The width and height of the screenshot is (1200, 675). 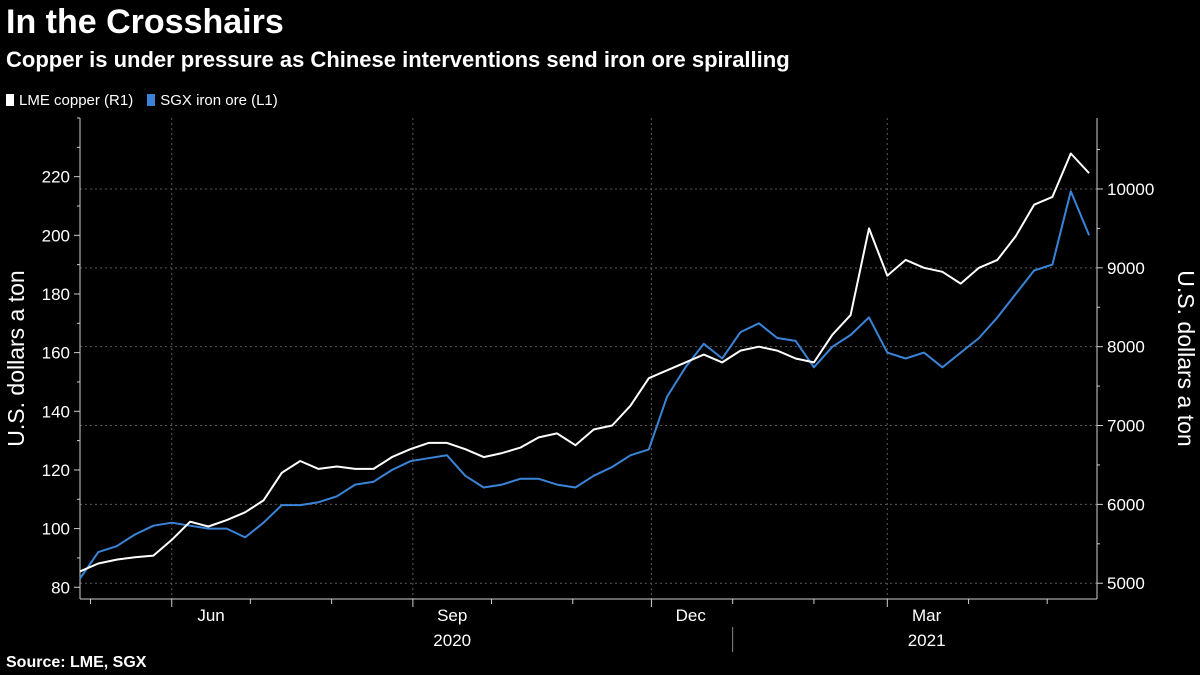 I want to click on right-axis-tick-label: 7000, so click(x=1126, y=426).